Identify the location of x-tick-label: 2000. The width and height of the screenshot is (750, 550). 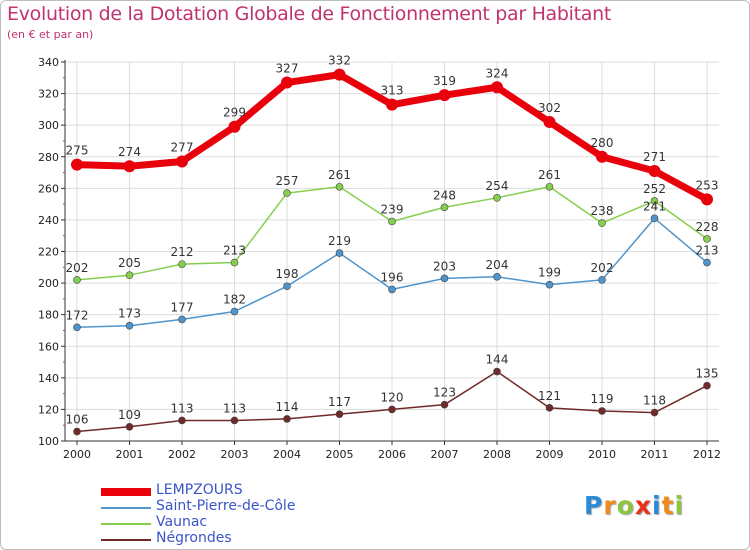
(77, 454).